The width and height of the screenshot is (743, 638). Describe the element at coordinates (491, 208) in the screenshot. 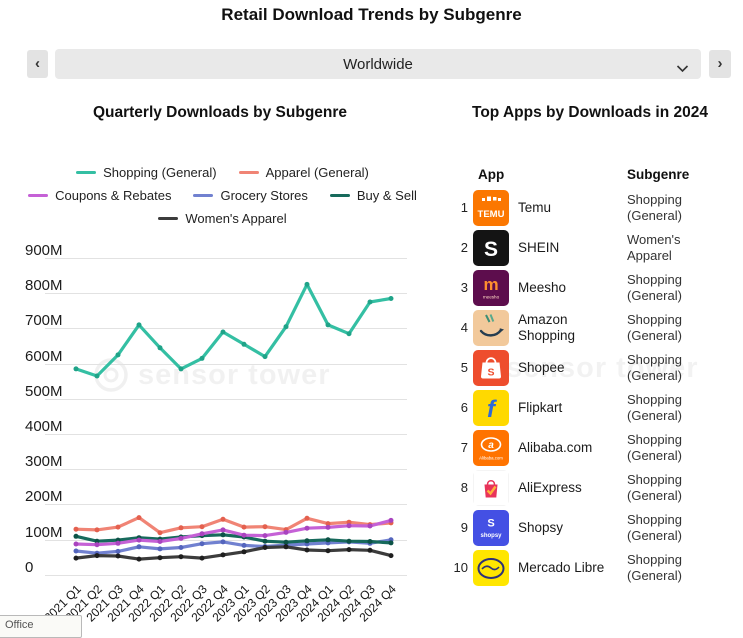

I see `app-icon-temu: TEMU` at that location.